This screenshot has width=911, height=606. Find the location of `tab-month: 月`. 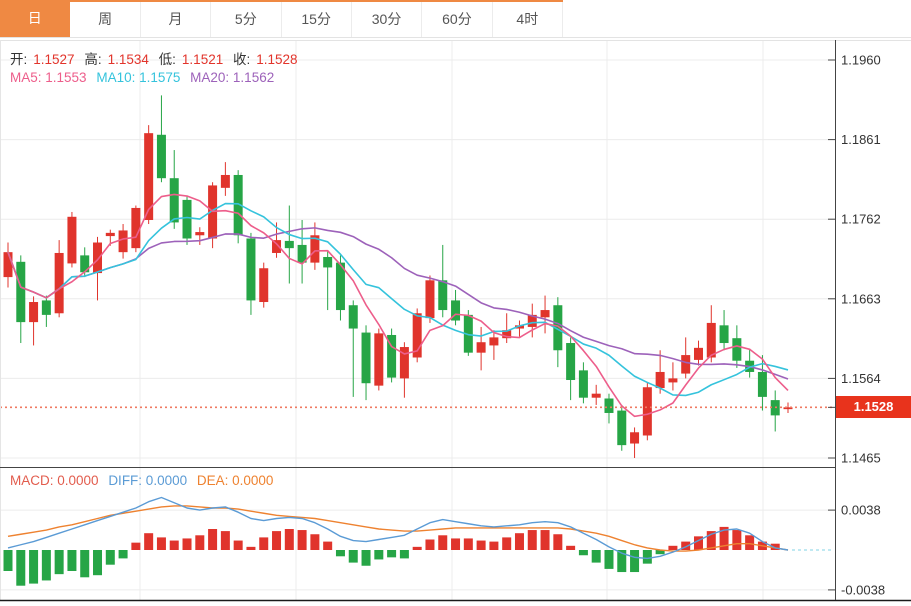

tab-month: 月 is located at coordinates (176, 19).